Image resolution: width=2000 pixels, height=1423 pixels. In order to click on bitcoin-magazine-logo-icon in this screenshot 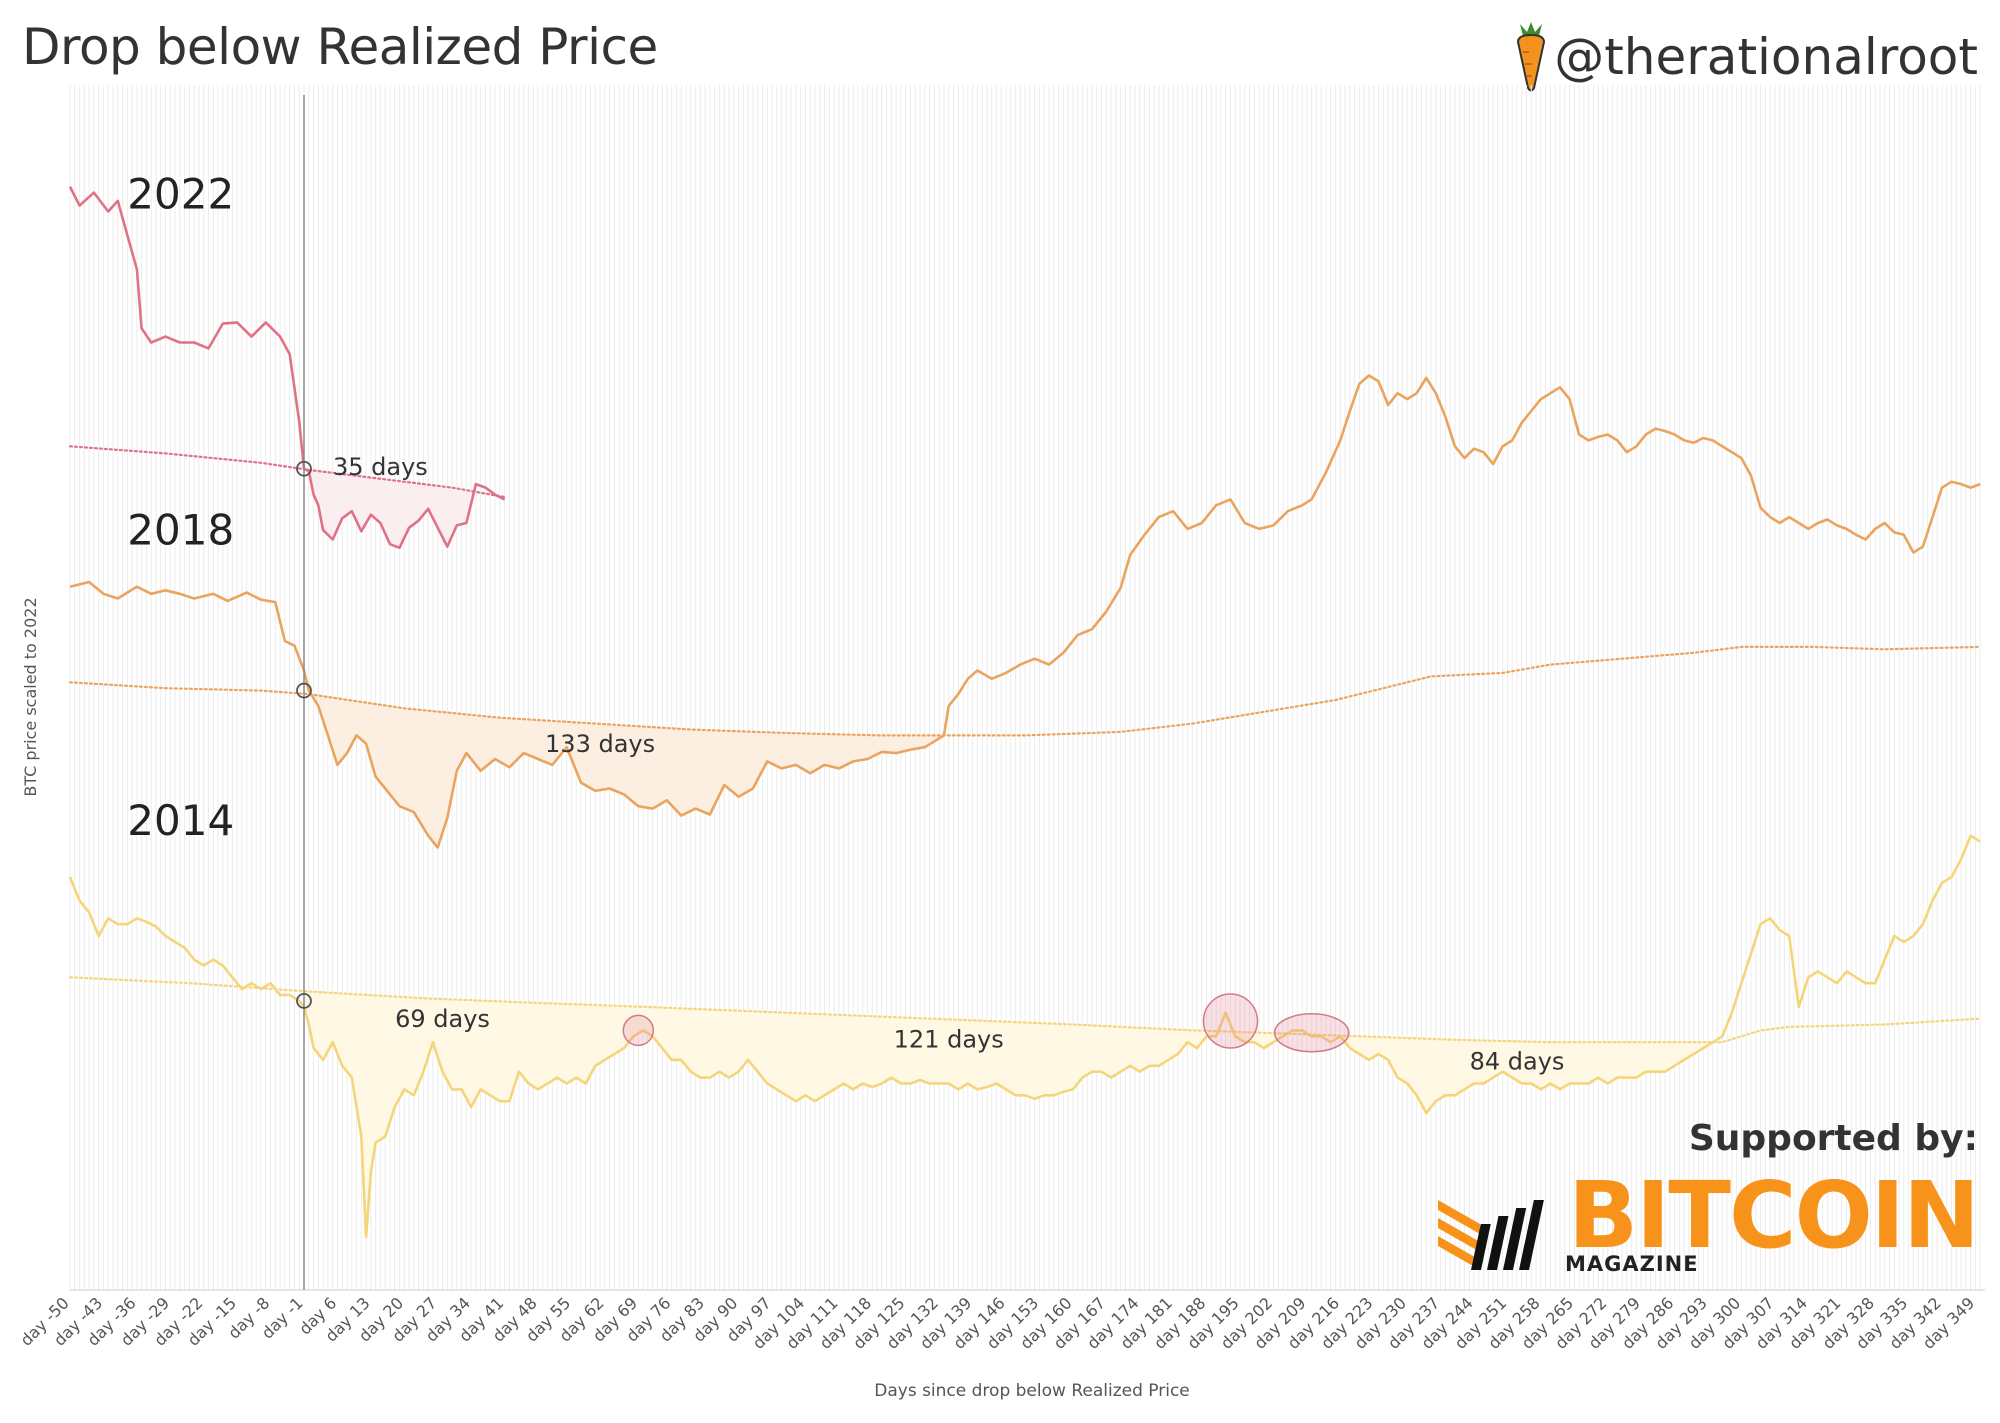, I will do `click(1491, 1235)`.